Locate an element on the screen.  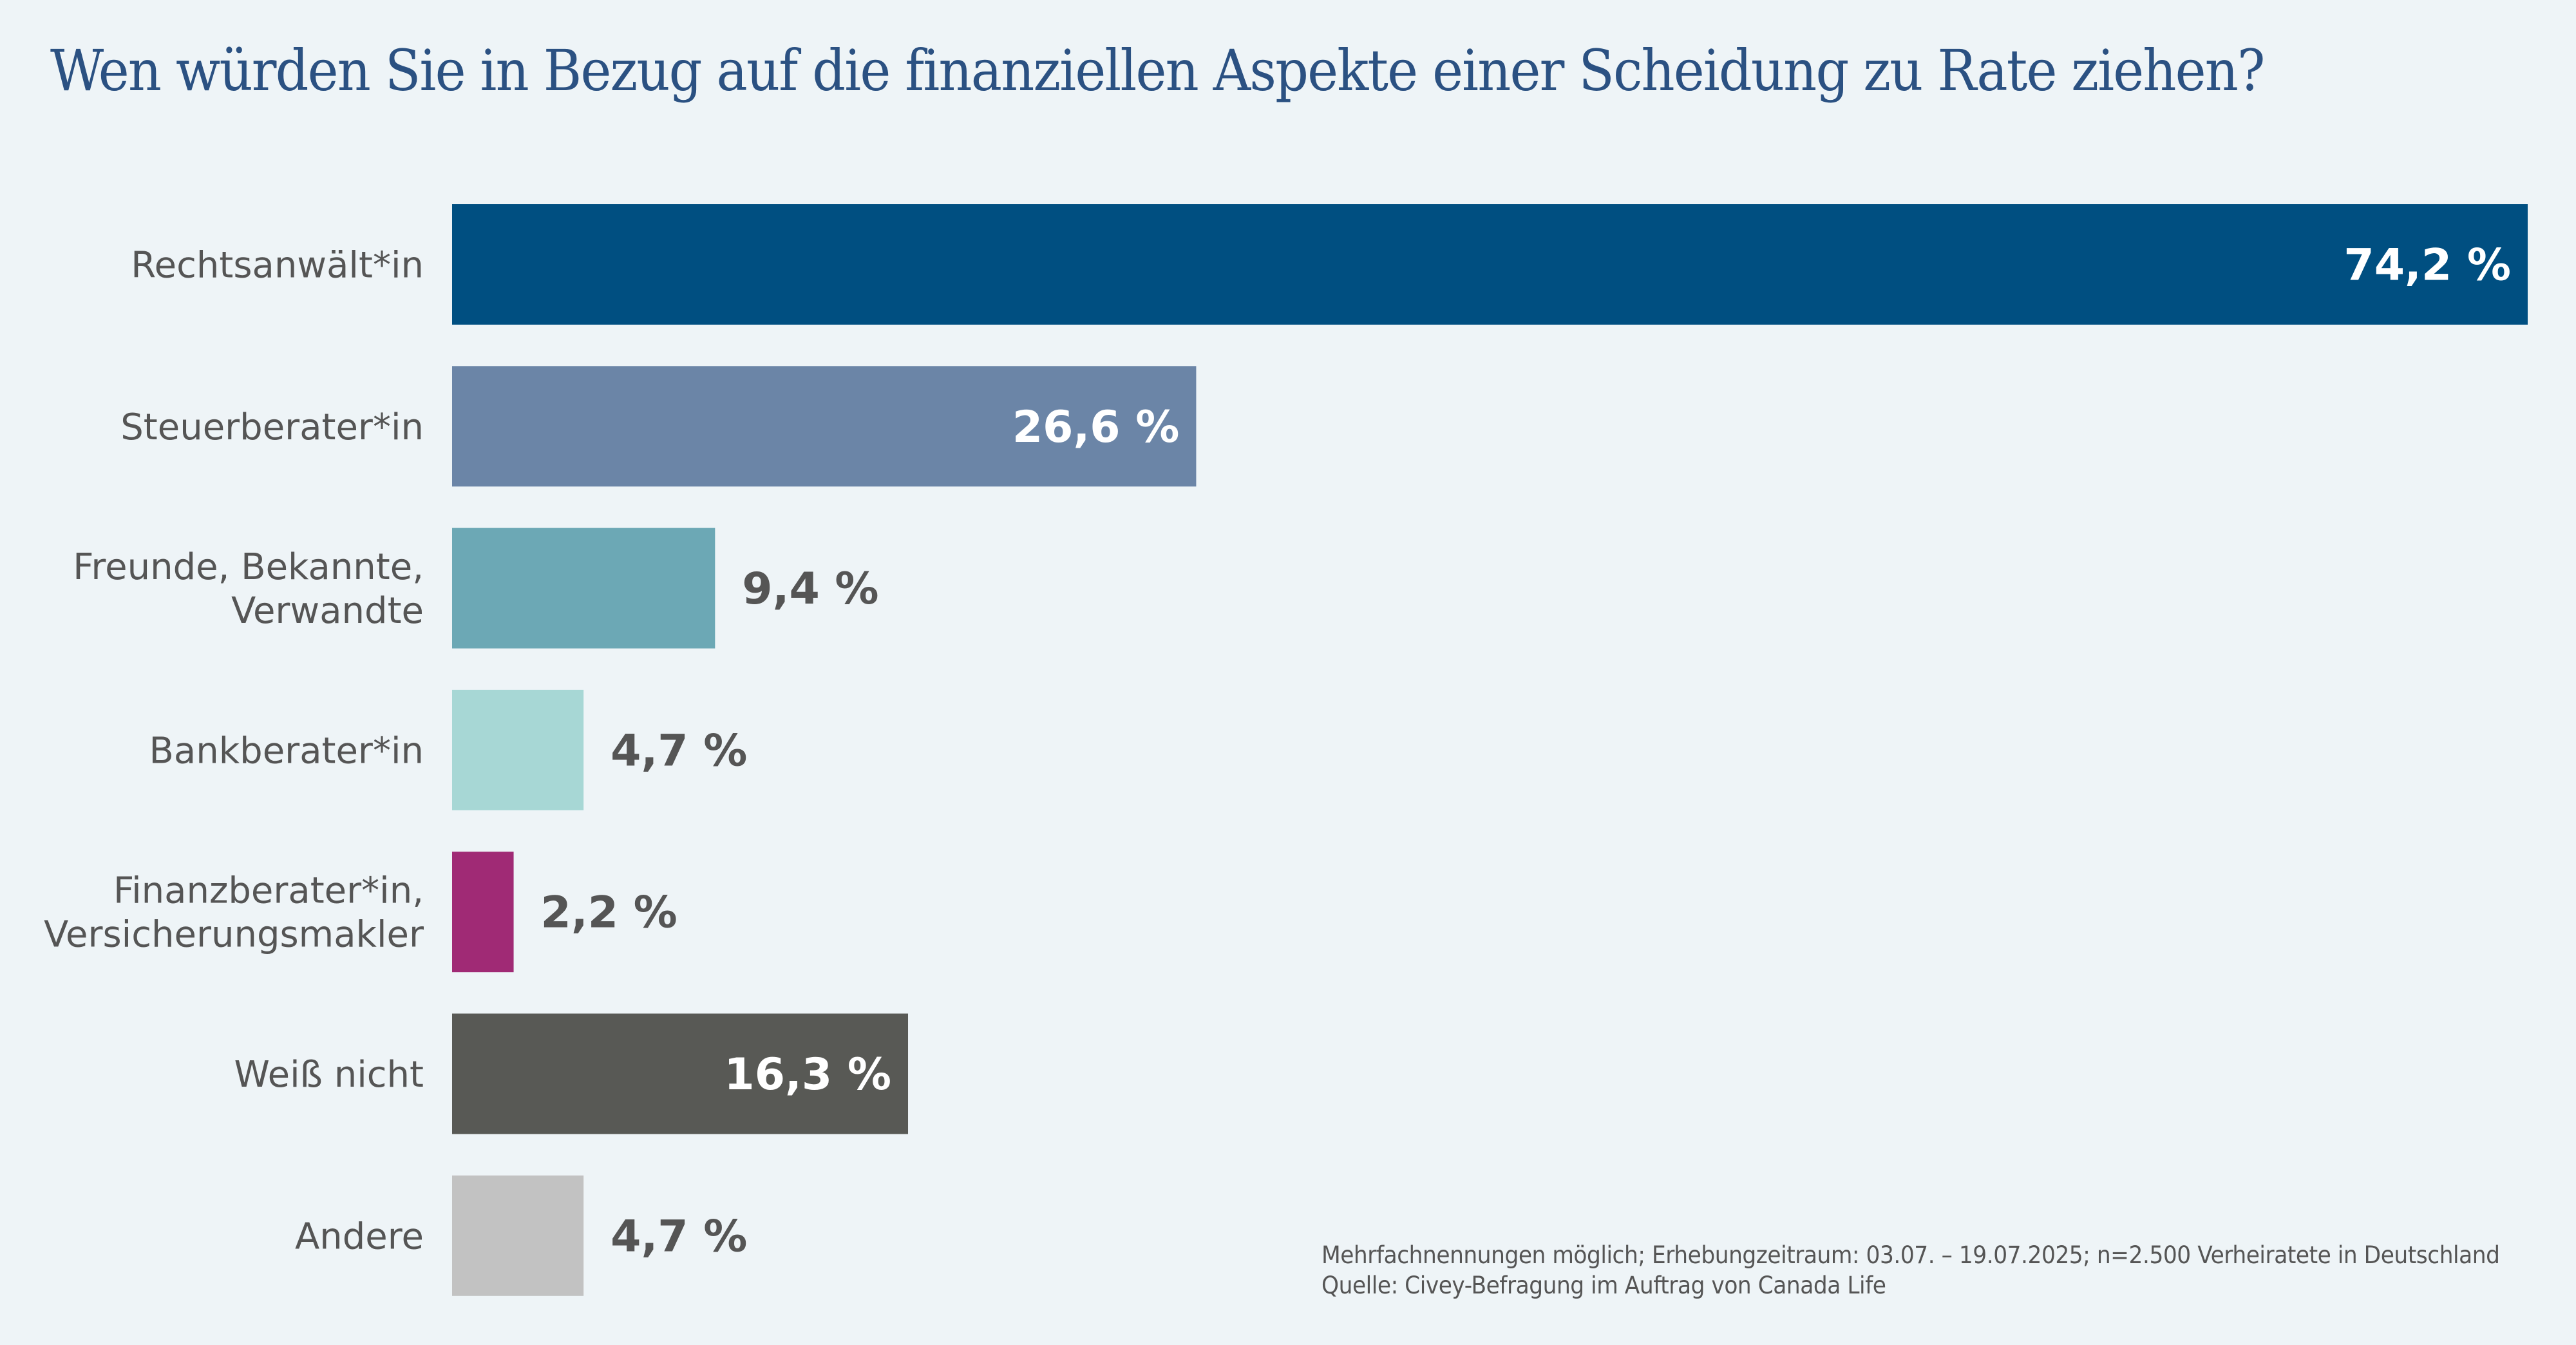
category-label: Finanzberater*in, Versicherungsmakler is located at coordinates (234, 913).